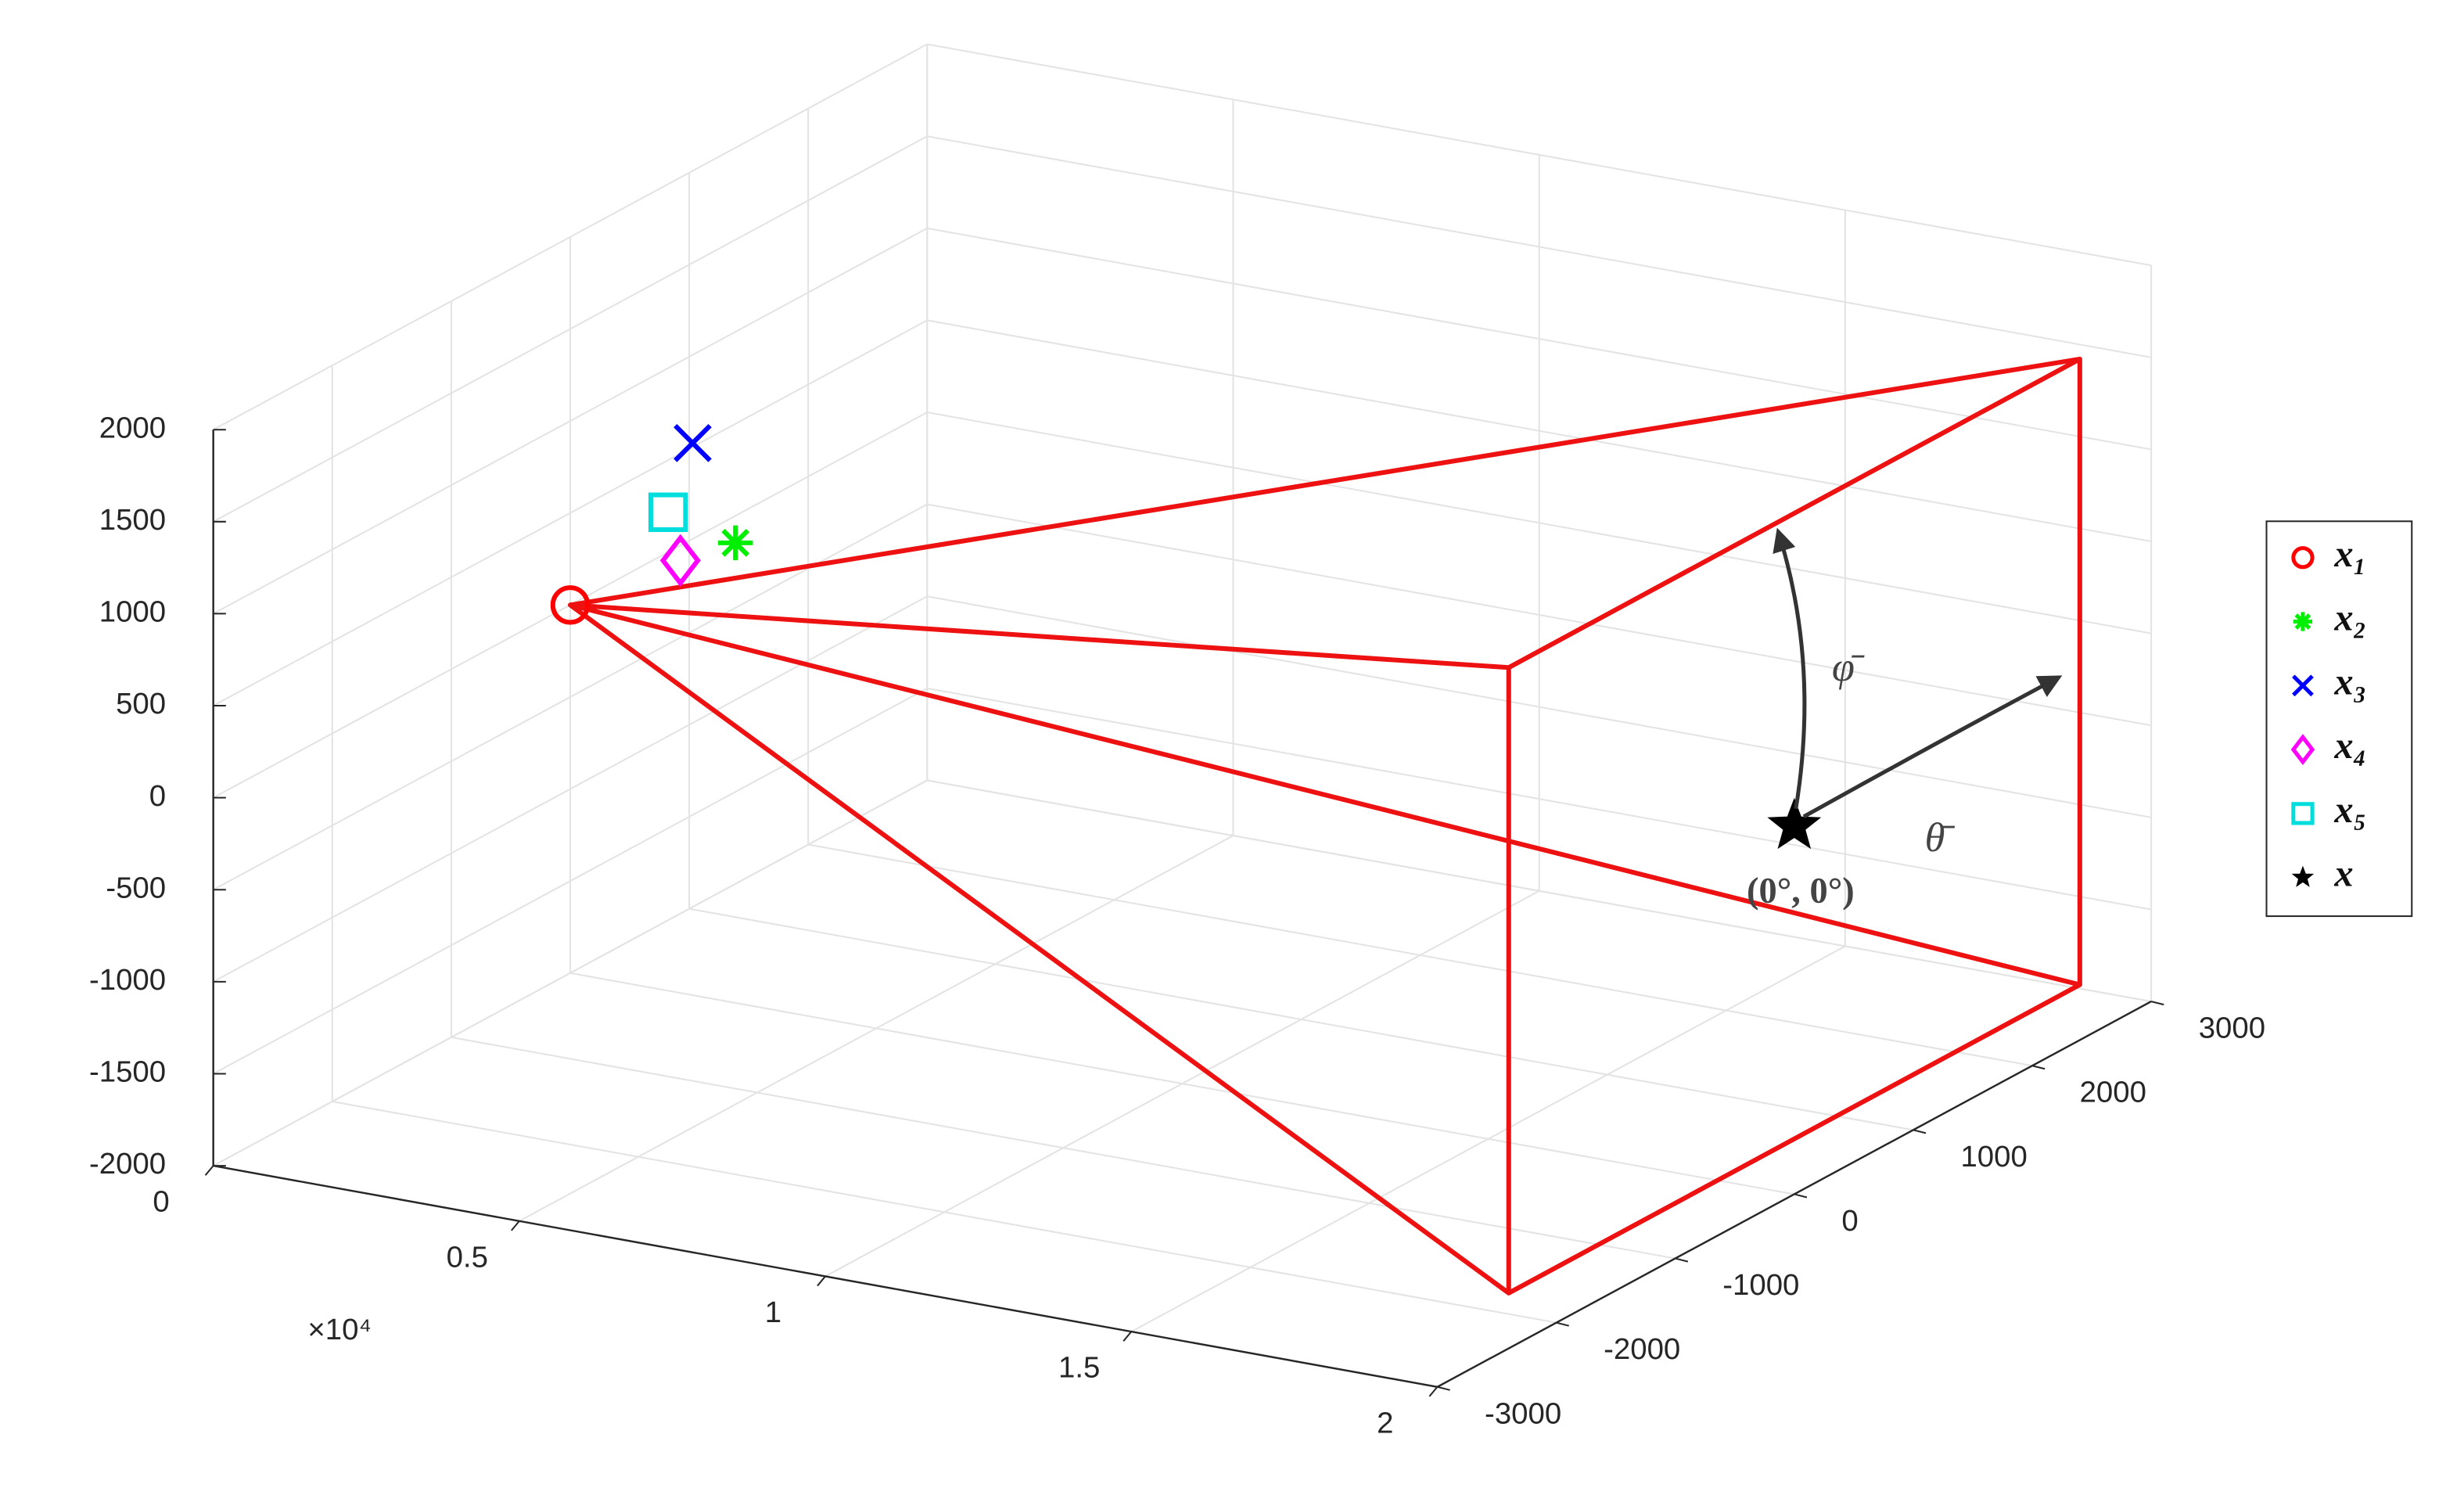  I want to click on z-tick-label: -1000, so click(128, 980).